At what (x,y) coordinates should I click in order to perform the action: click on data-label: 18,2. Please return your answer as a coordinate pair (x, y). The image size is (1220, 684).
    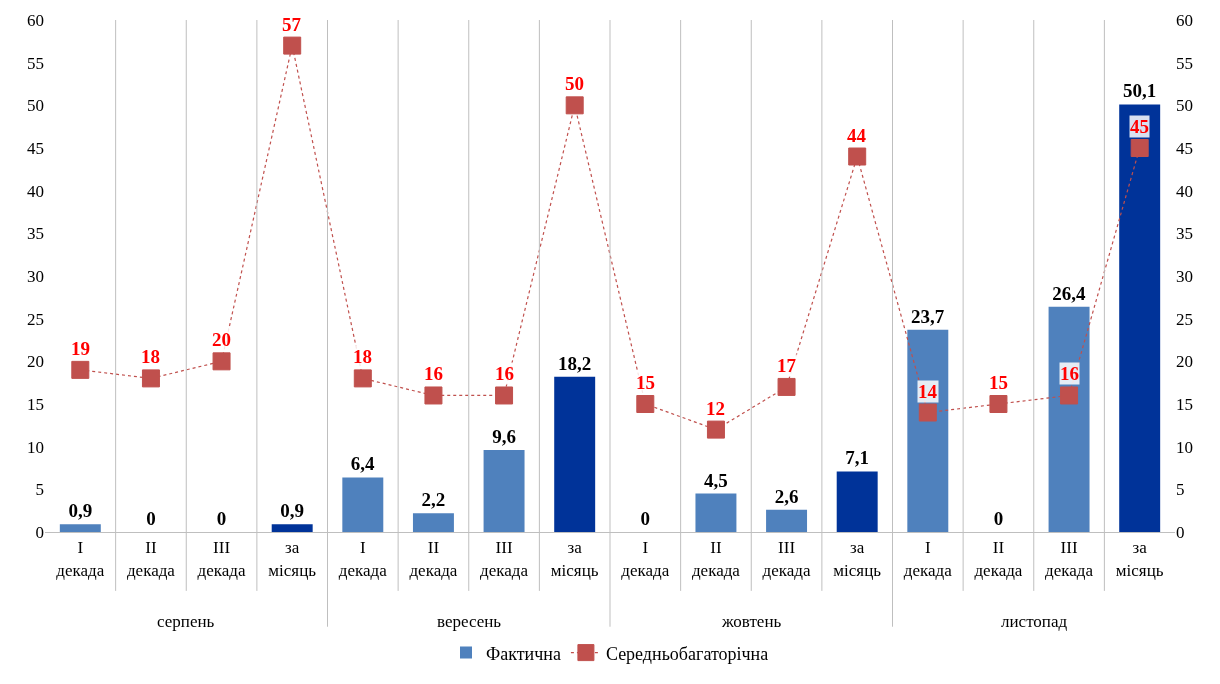
    Looking at the image, I should click on (575, 363).